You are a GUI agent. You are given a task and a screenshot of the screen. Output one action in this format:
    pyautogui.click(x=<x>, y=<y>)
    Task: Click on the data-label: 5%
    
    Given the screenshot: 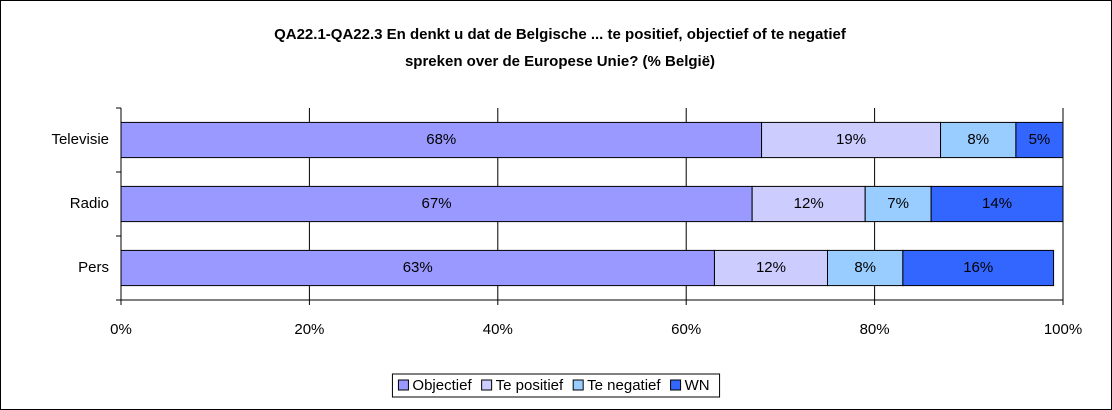 What is the action you would take?
    pyautogui.click(x=1040, y=139)
    